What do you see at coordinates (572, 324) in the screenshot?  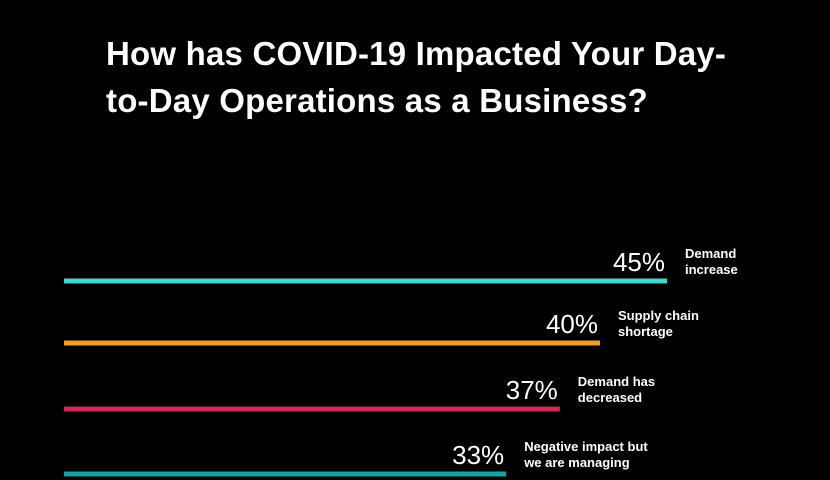 I see `value-label-2: 40%` at bounding box center [572, 324].